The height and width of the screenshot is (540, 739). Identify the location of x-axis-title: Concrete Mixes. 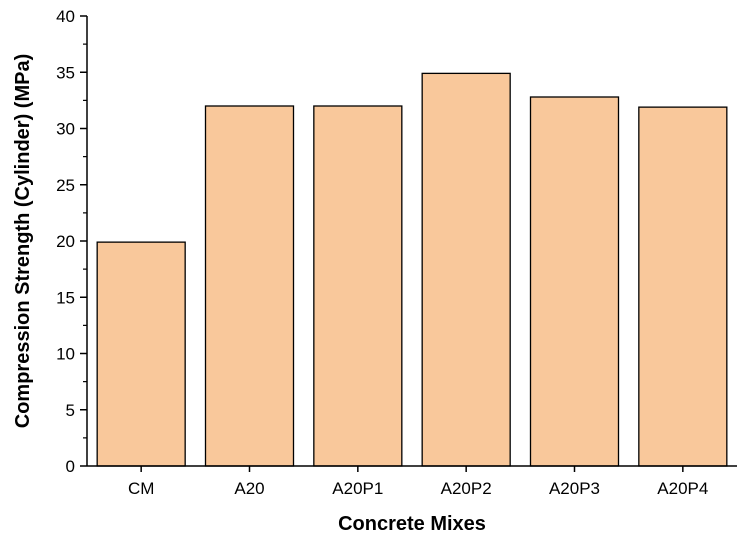
(412, 524).